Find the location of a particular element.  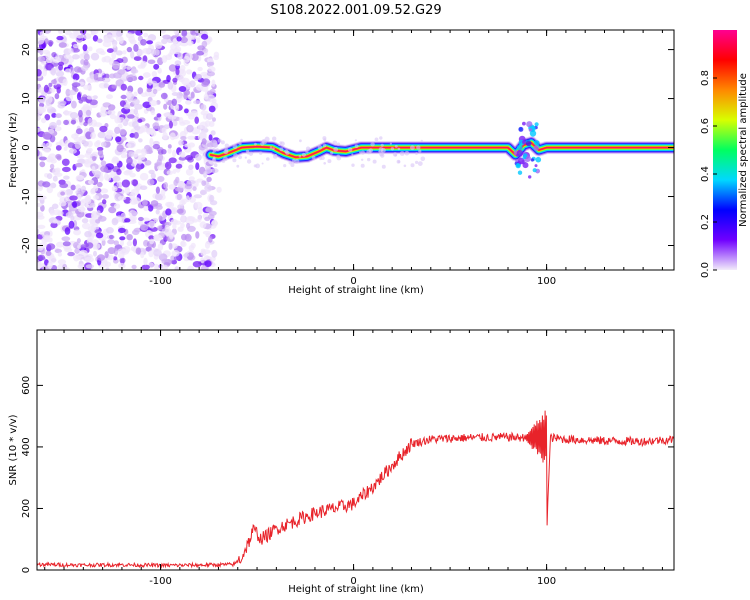

spectrogram-x-label: Height of straight line (km) is located at coordinates (356, 290).